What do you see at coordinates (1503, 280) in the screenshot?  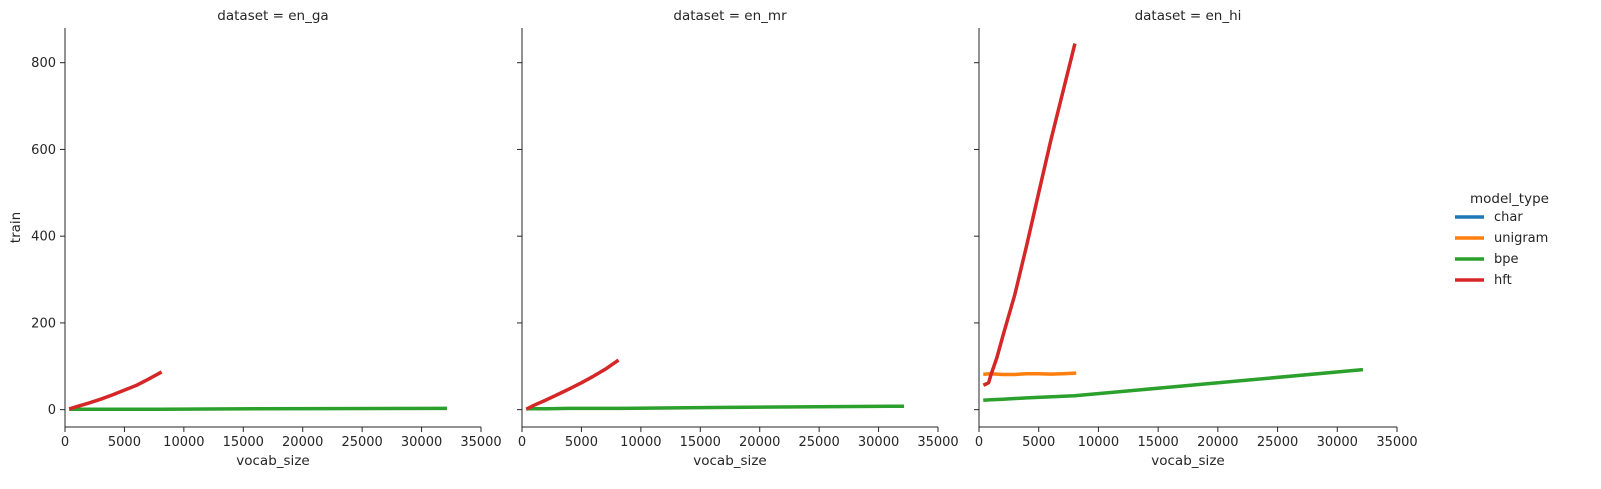 I see `legend-label-hft: hft` at bounding box center [1503, 280].